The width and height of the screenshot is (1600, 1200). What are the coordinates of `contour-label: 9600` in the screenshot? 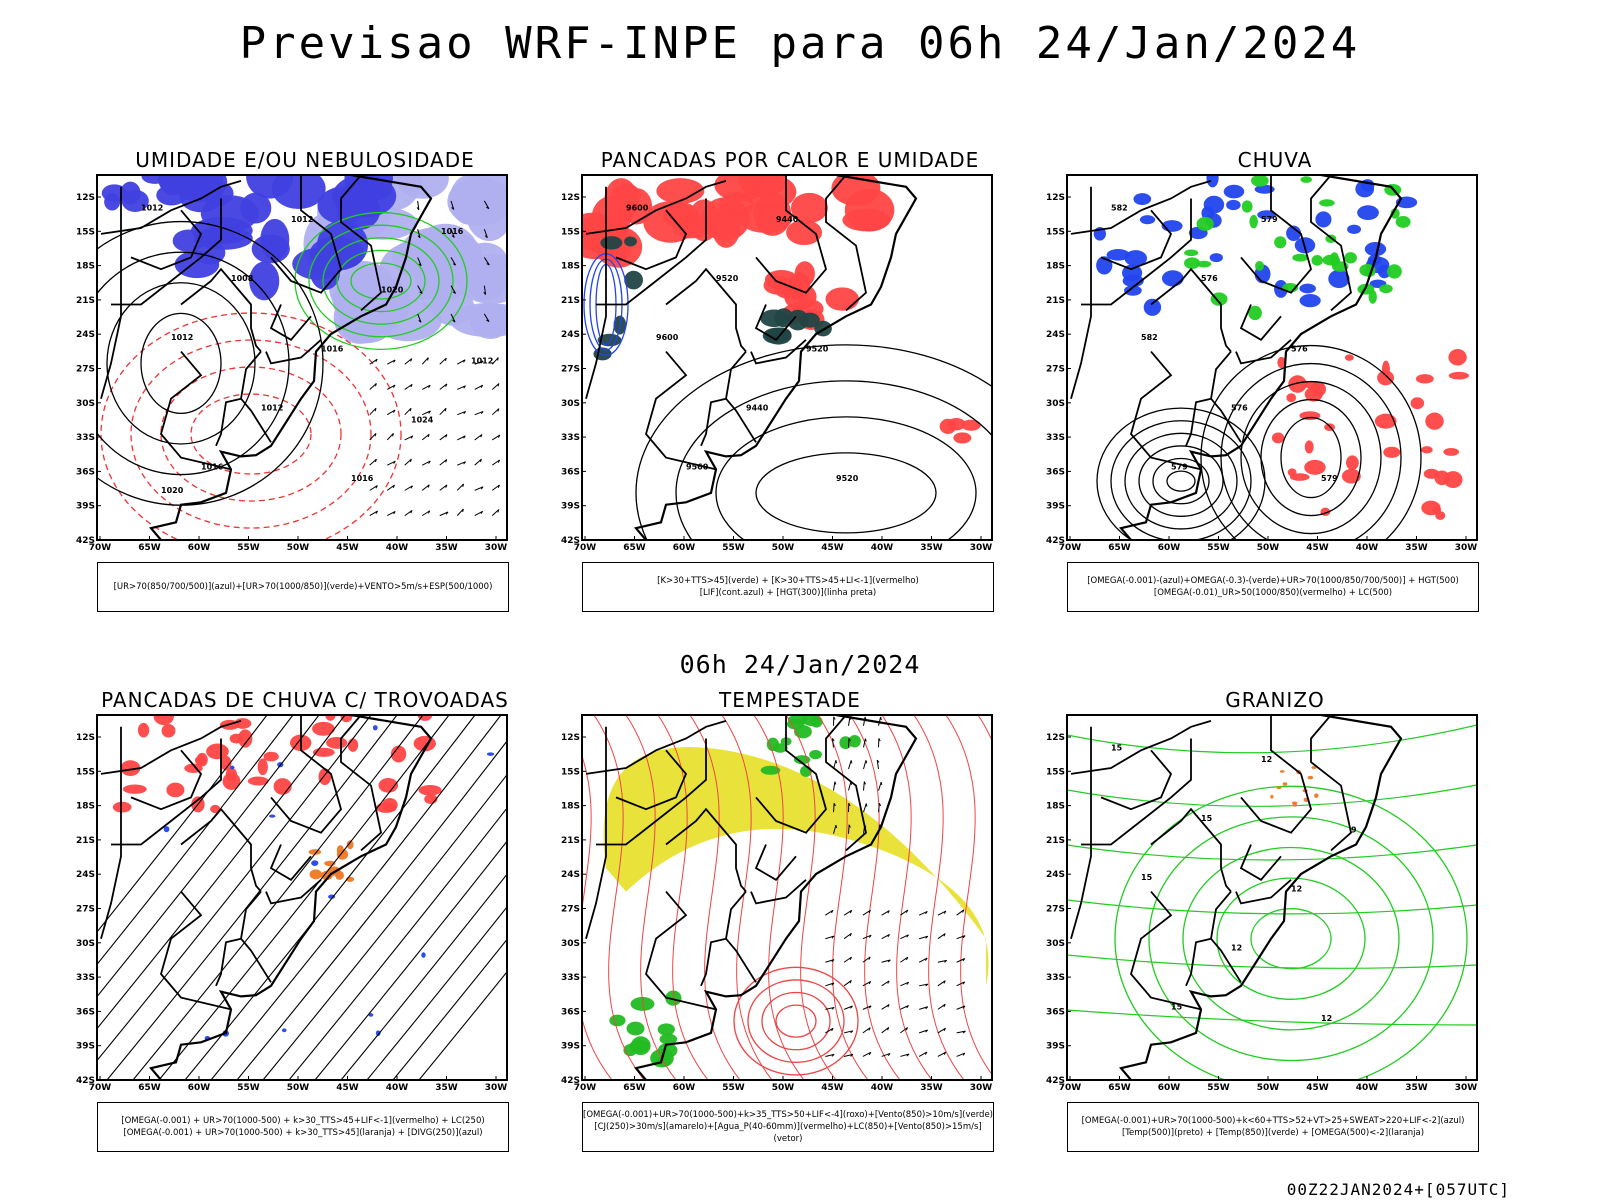 It's located at (637, 207).